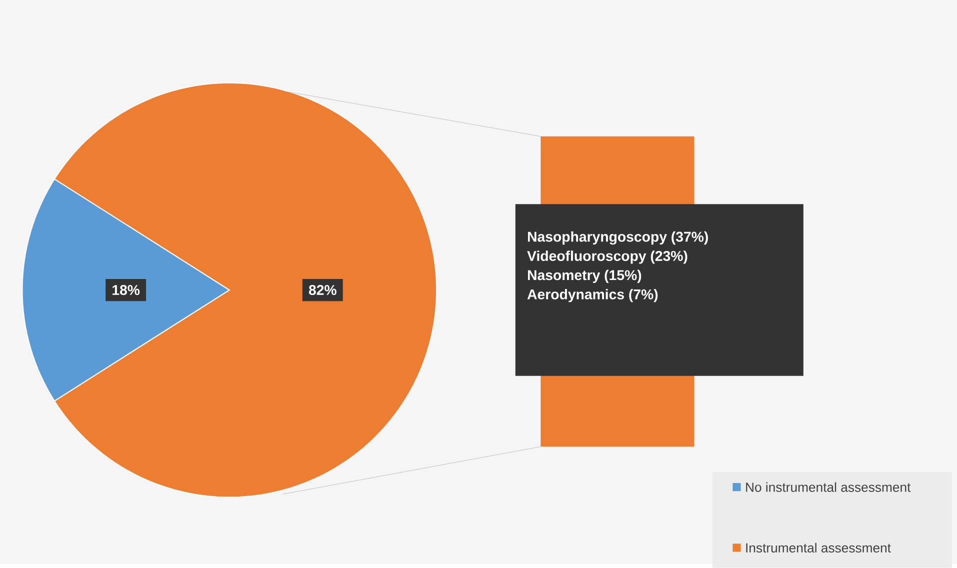  Describe the element at coordinates (322, 290) in the screenshot. I see `data-label: 82%` at that location.